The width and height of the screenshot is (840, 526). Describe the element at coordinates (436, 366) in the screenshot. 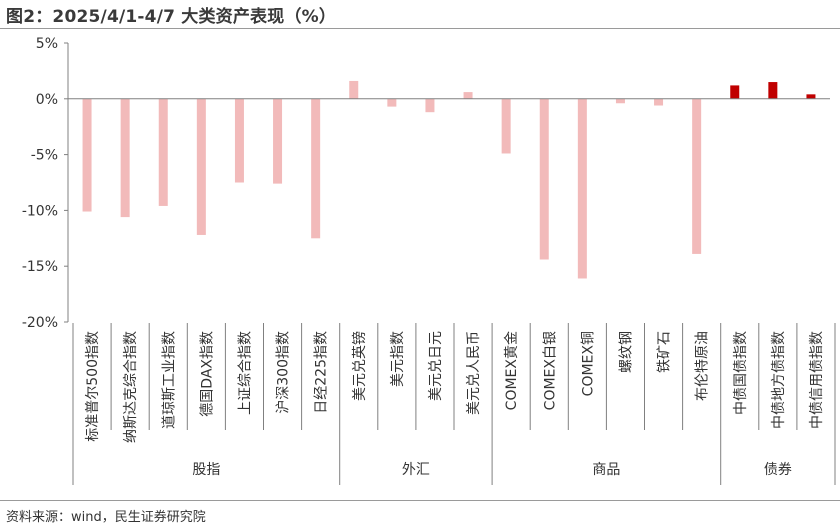

I see `x-category-label: 美元兑日元` at that location.